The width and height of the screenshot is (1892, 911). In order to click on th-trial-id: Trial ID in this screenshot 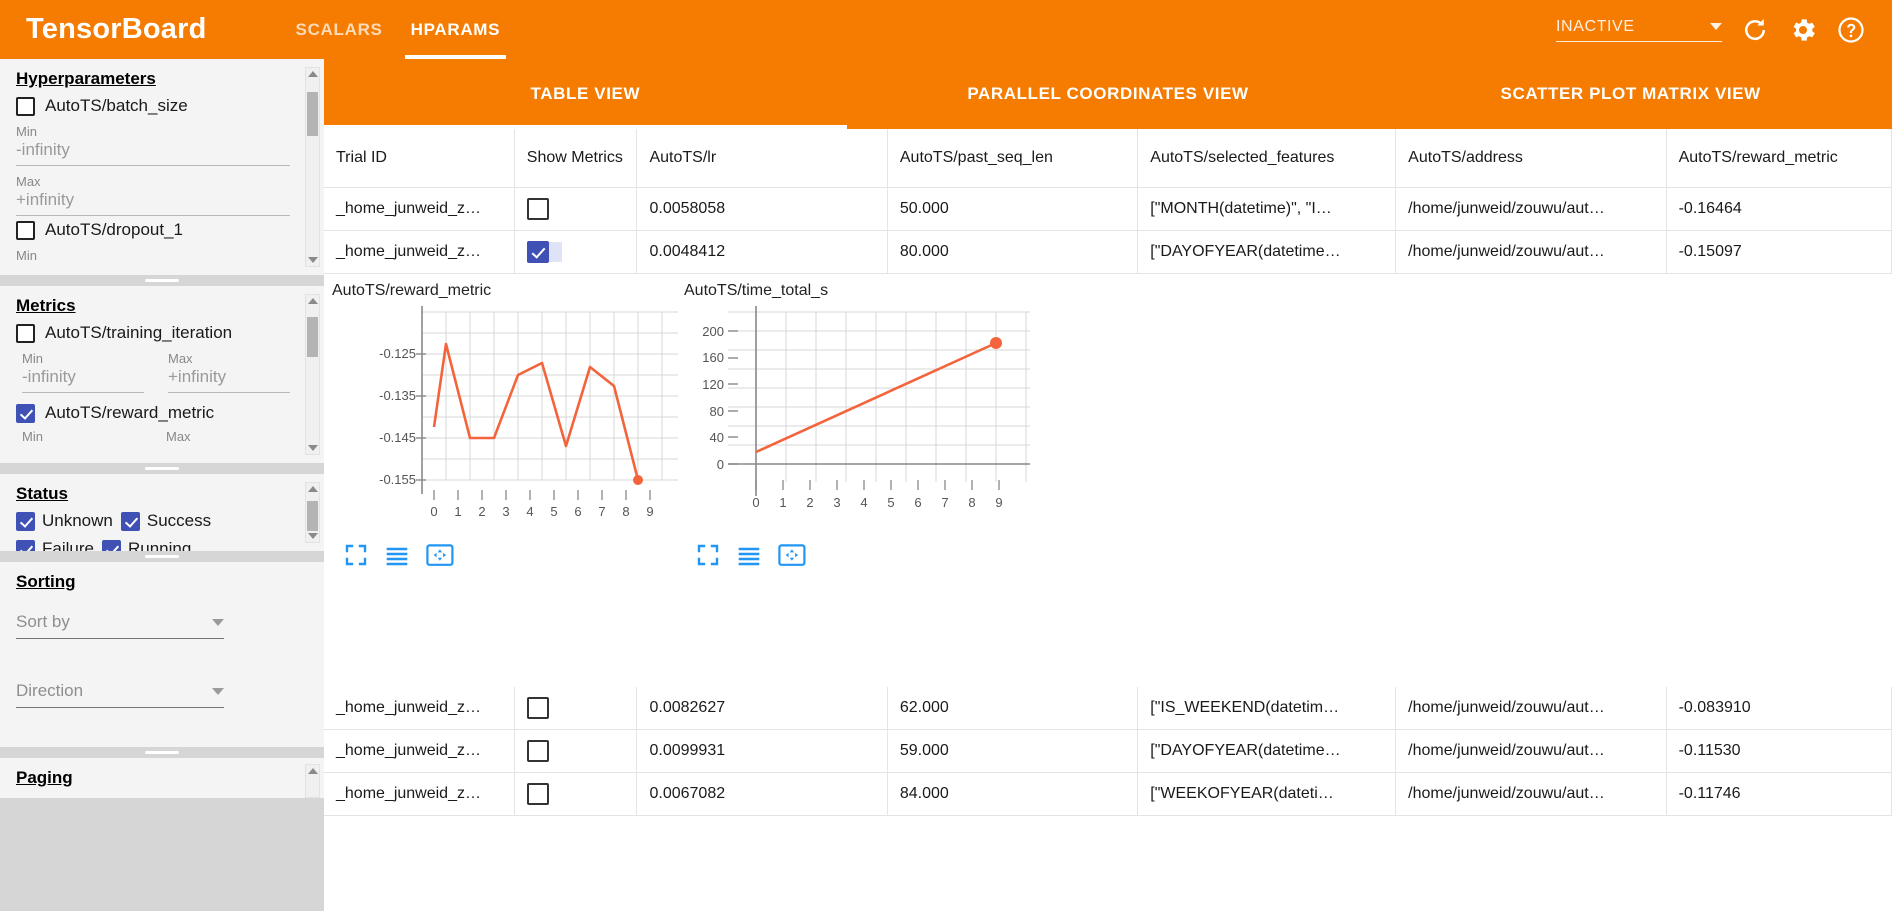, I will do `click(419, 158)`.